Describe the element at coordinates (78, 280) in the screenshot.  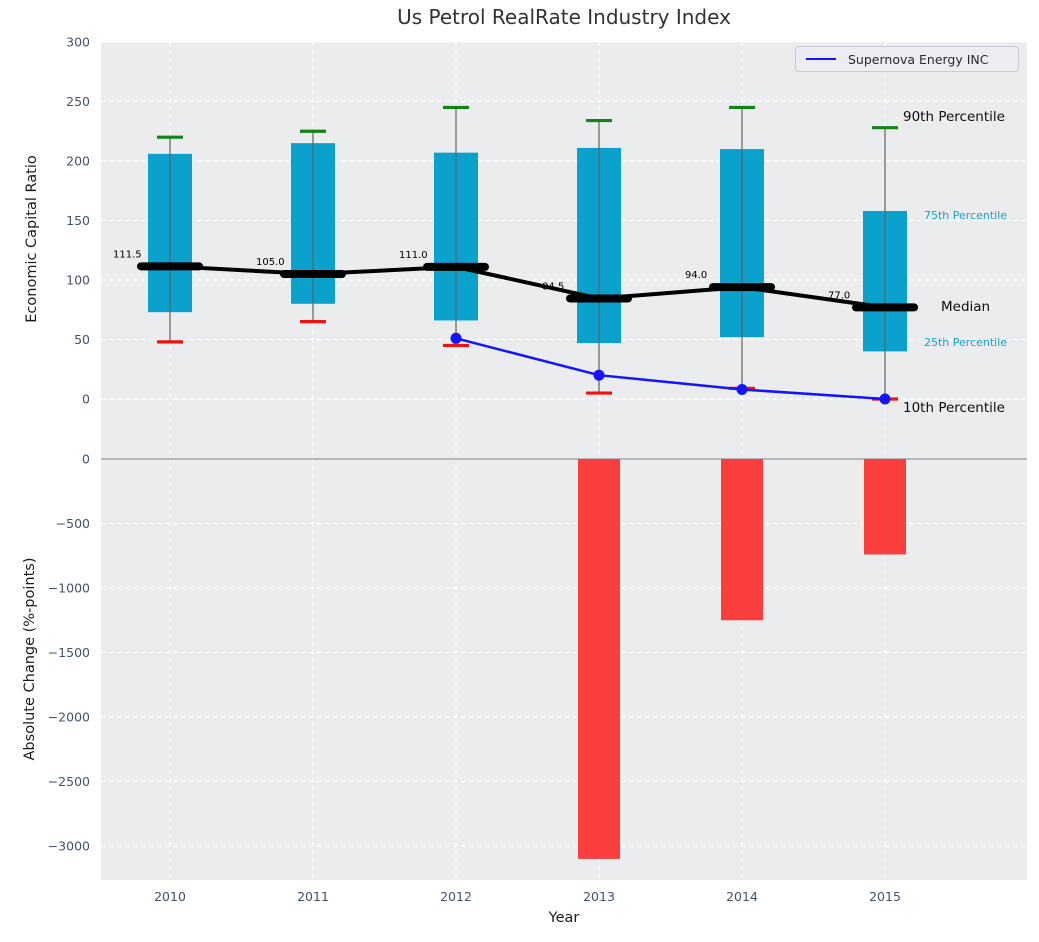
I see `ytick-top-100: 100` at that location.